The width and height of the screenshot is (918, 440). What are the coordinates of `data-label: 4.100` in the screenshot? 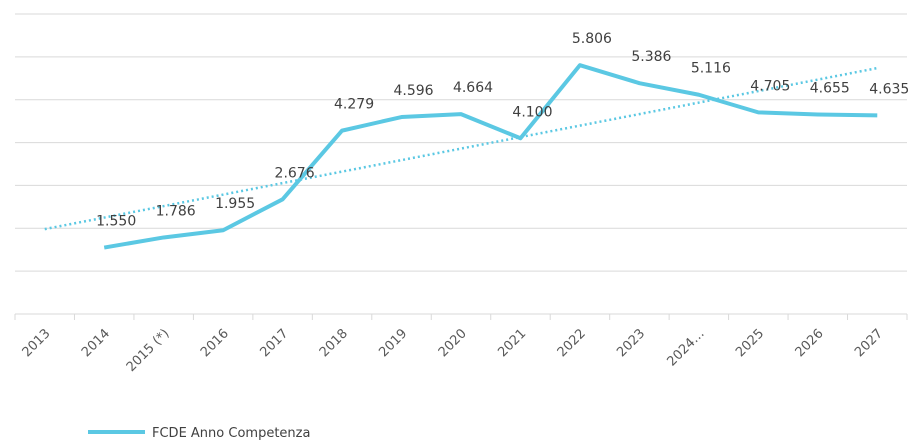 It's located at (532, 112).